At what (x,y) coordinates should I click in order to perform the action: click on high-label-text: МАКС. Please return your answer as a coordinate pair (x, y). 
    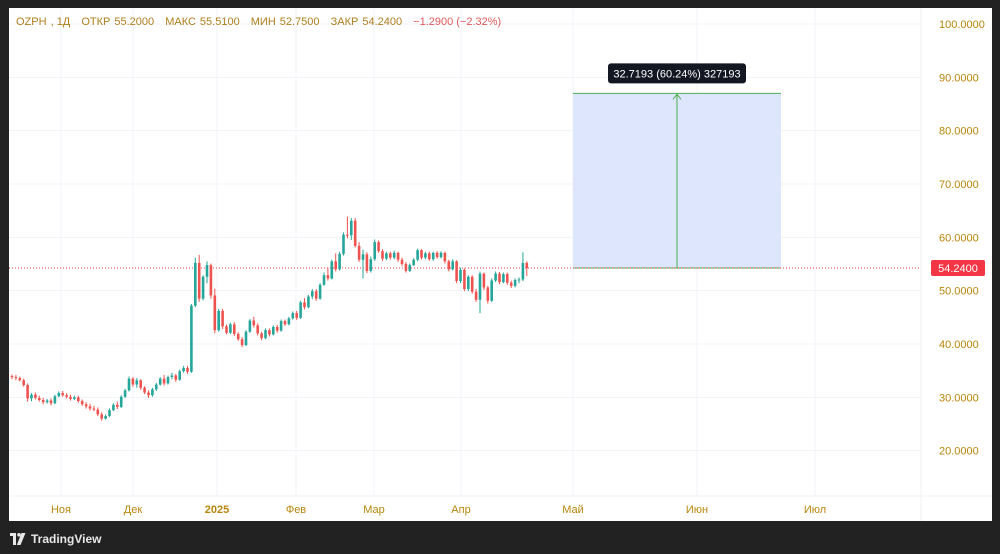
    Looking at the image, I should click on (180, 22).